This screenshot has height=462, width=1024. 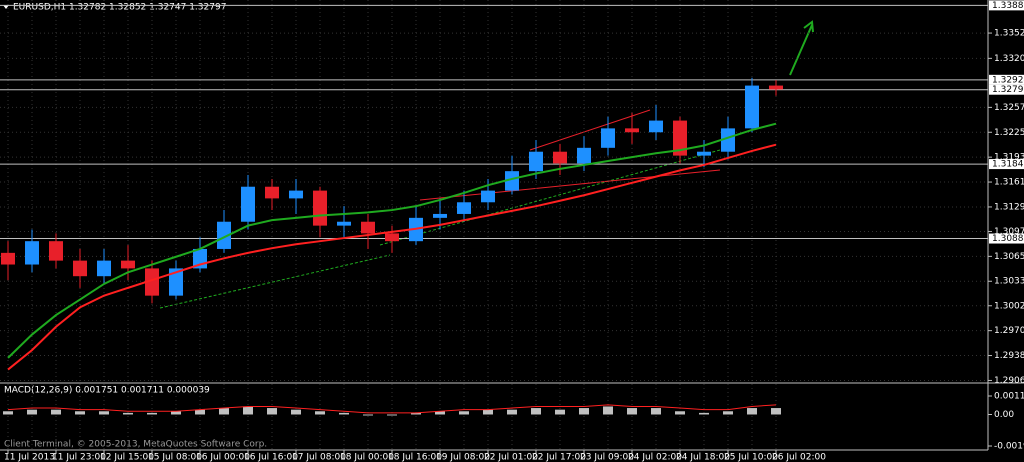 I want to click on x-tick-label: 25 Jul 10:00, so click(x=751, y=457).